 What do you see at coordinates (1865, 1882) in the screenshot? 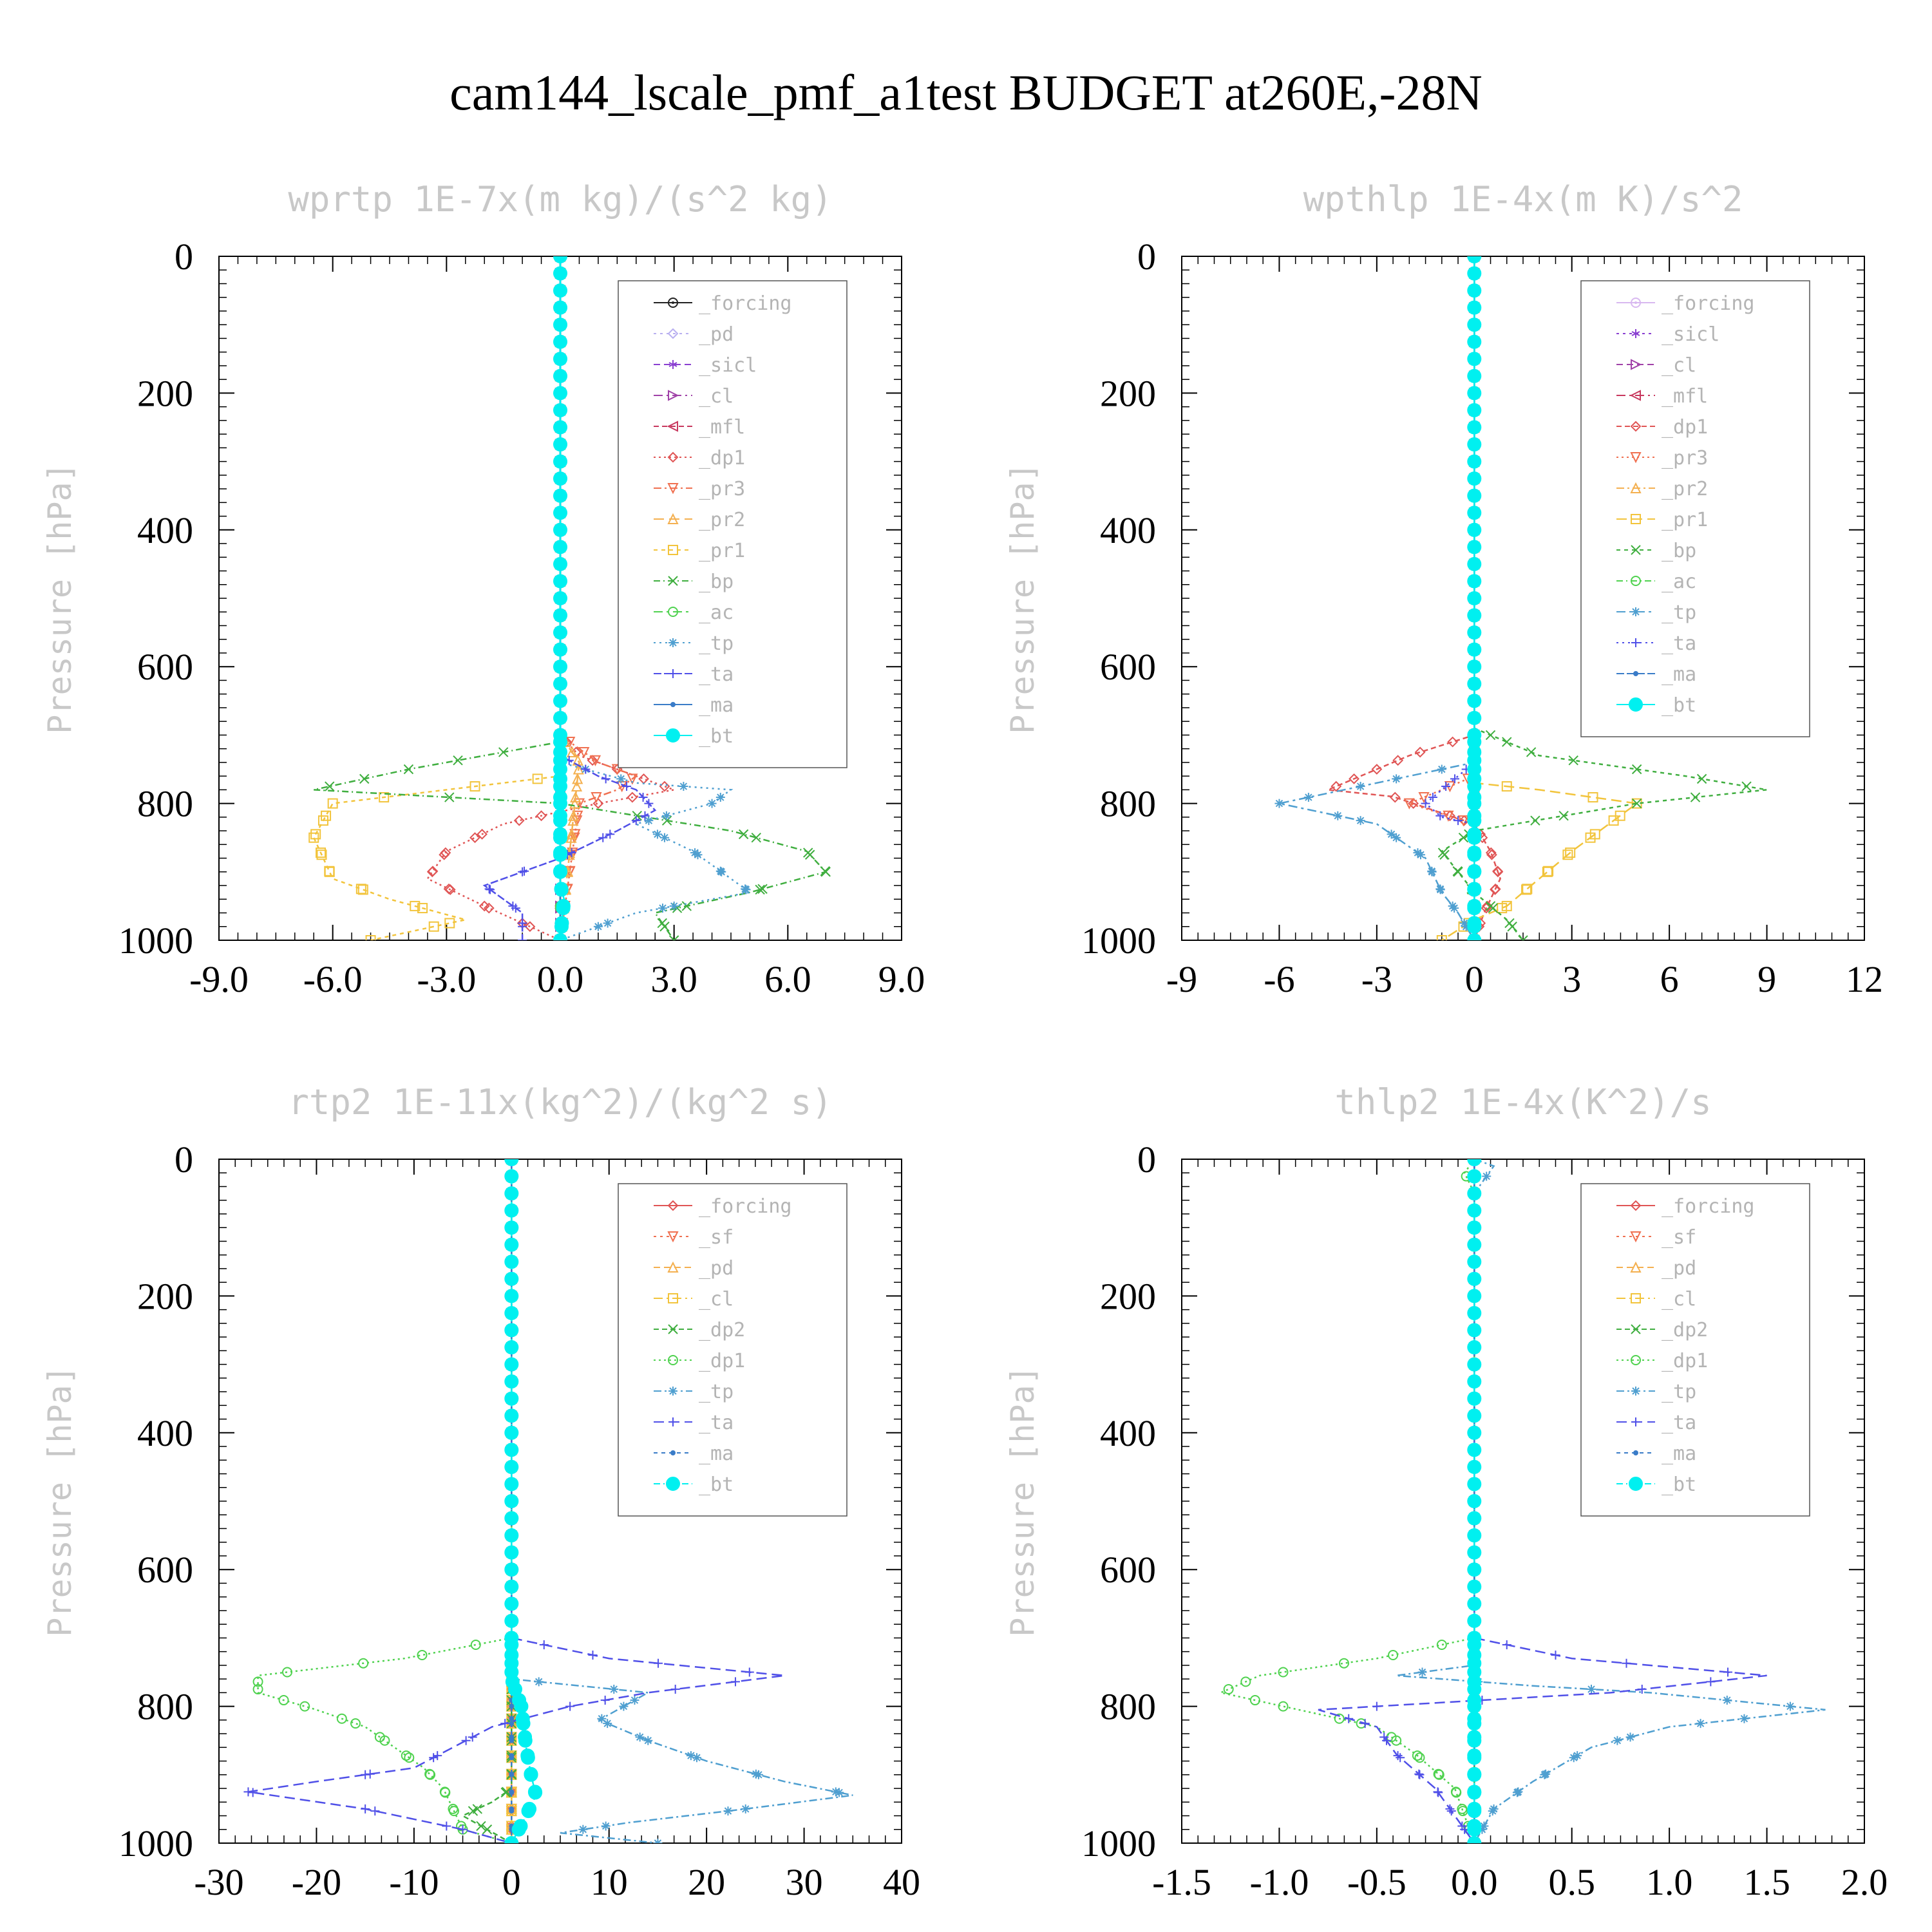
I see `x-tick-label: 2.0` at bounding box center [1865, 1882].